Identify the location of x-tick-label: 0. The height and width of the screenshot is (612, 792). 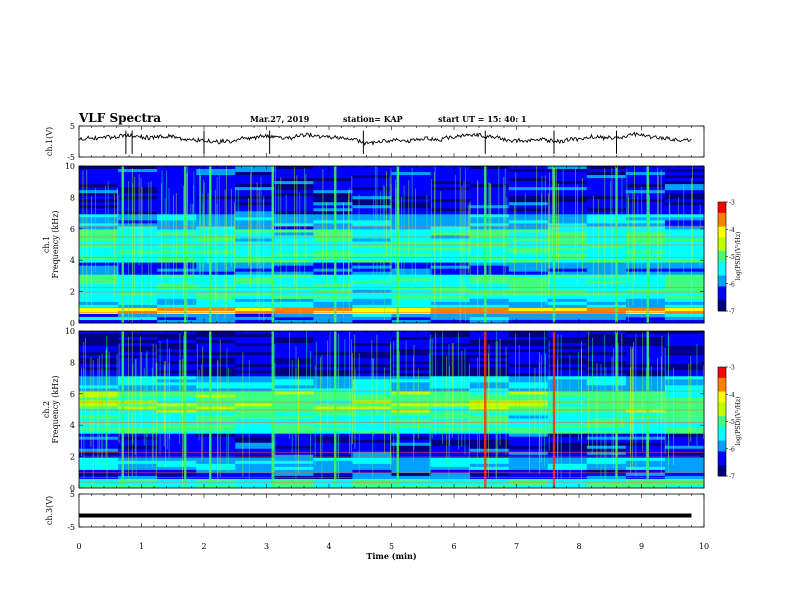
(78, 546).